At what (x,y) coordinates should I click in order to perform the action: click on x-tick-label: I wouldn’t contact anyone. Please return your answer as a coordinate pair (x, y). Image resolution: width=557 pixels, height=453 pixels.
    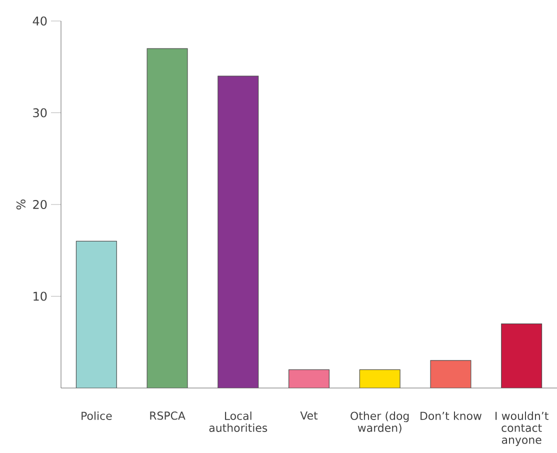
    Looking at the image, I should click on (522, 429).